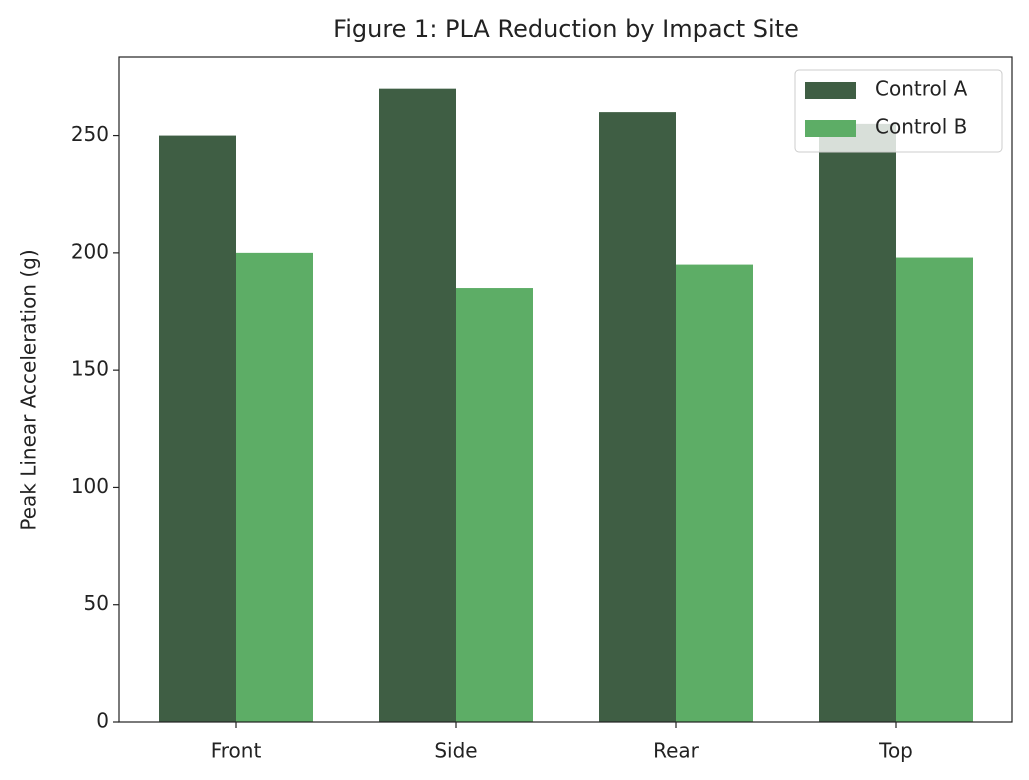 The width and height of the screenshot is (1029, 780). What do you see at coordinates (676, 751) in the screenshot?
I see `x-tick-label: Rear` at bounding box center [676, 751].